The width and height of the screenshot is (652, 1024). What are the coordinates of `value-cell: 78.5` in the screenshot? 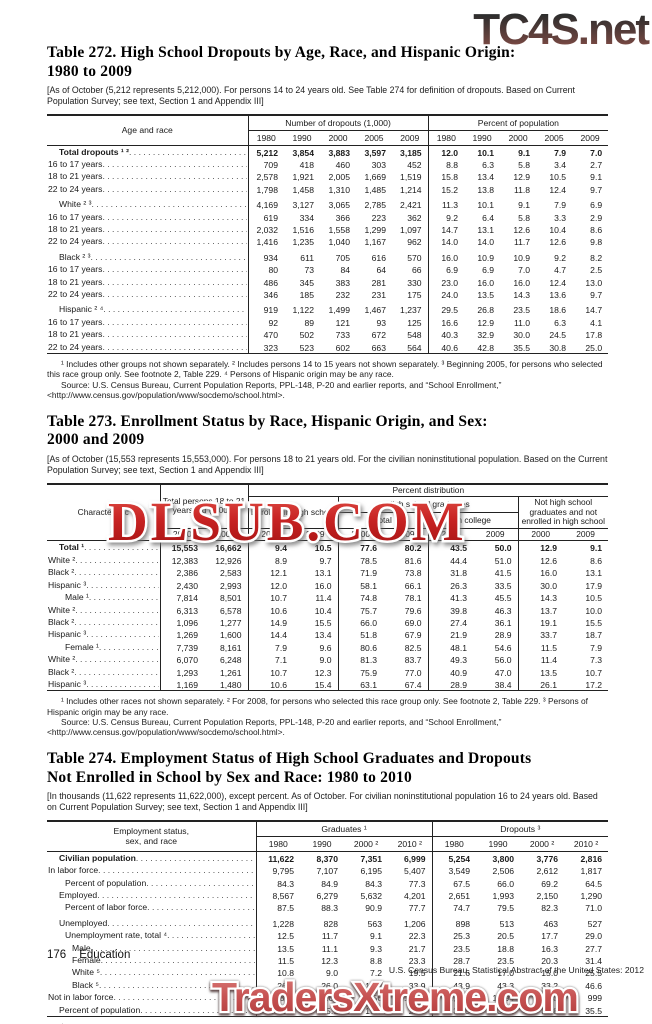 It's located at (360, 560).